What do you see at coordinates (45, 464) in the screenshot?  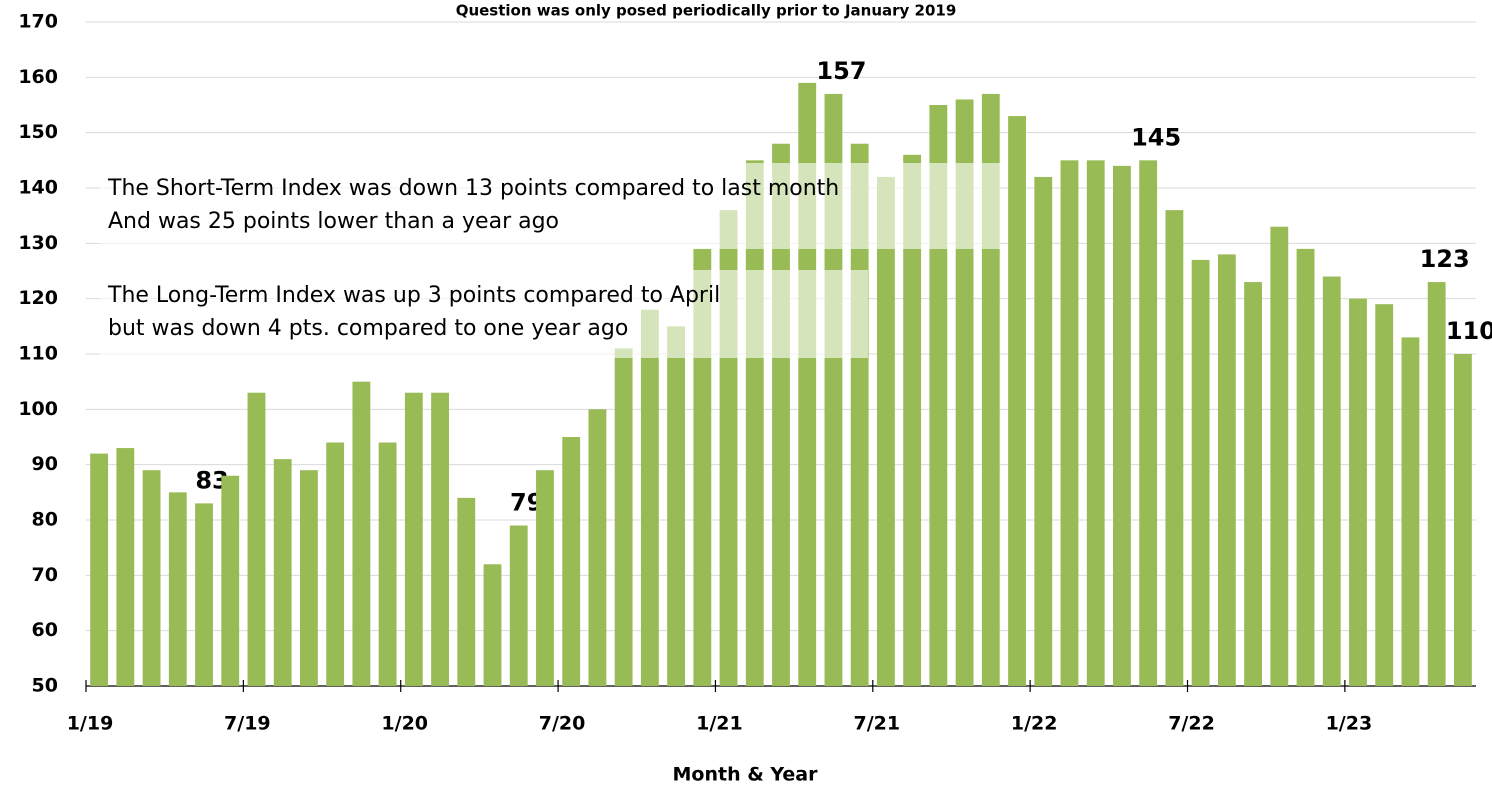 I see `y-tick-label: 90` at bounding box center [45, 464].